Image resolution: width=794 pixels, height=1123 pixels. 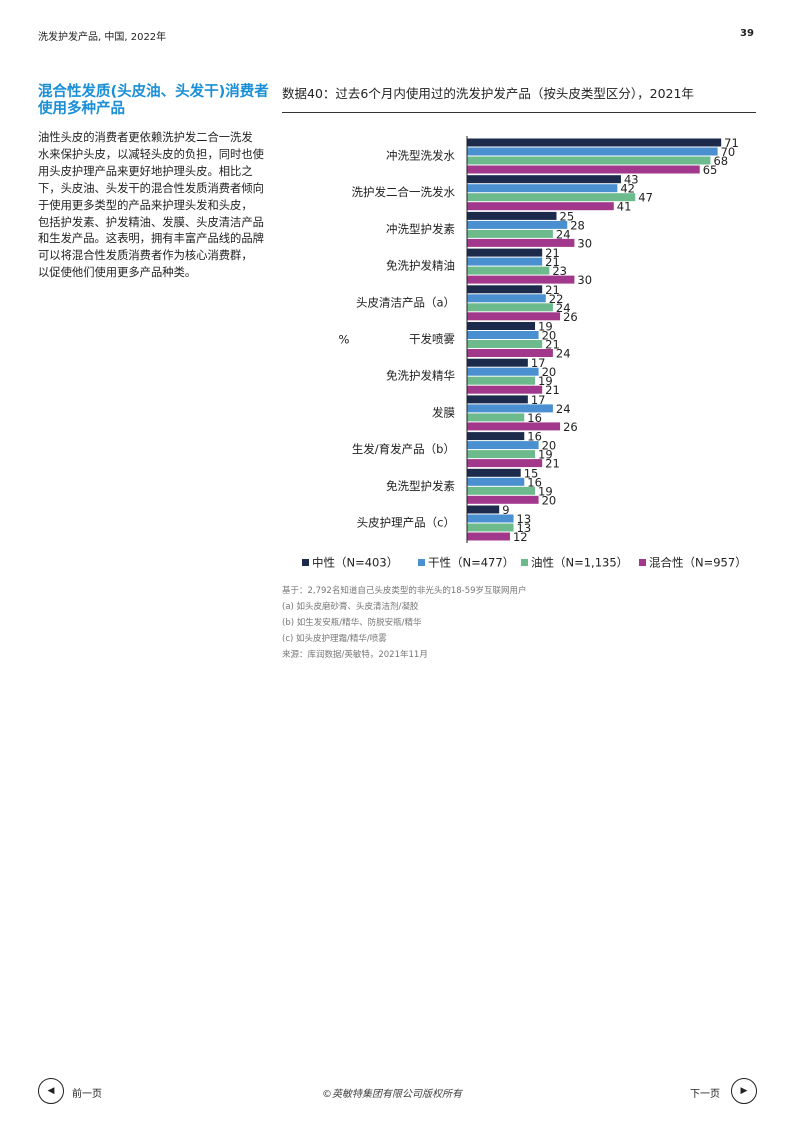 What do you see at coordinates (352, 623) in the screenshot?
I see `footnote: (b) 如生发安瓶/精华、防脱安瓶/精华` at bounding box center [352, 623].